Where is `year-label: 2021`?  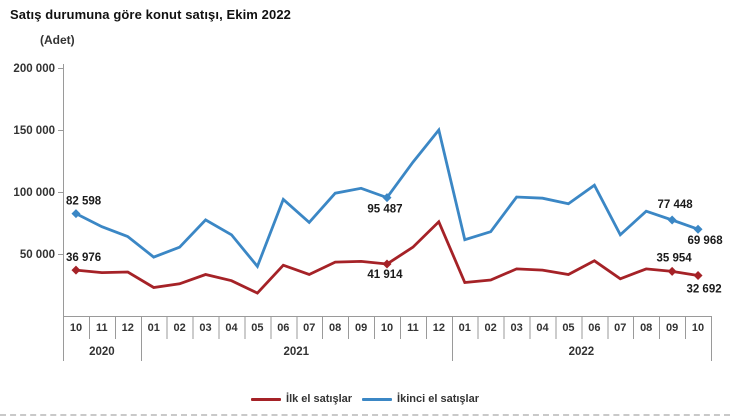
year-label: 2021 is located at coordinates (296, 352).